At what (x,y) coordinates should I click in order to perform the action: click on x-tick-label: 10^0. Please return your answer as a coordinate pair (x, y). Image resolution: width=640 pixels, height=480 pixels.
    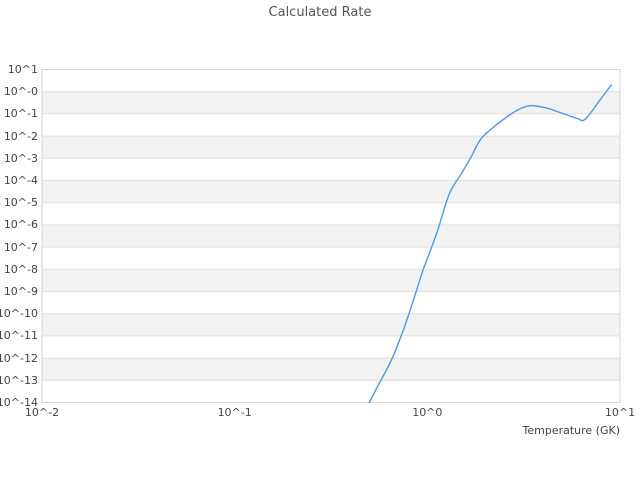
    Looking at the image, I should click on (427, 412).